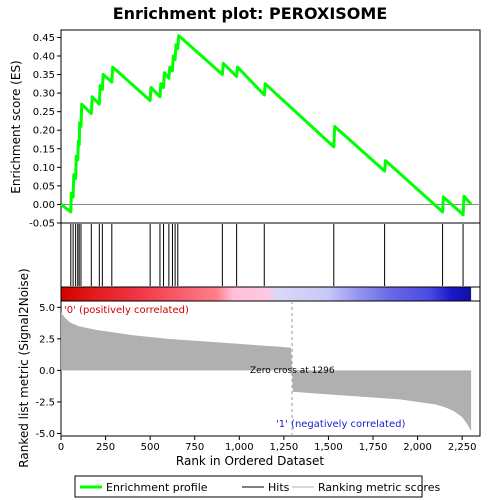  I want to click on es-y-tick-label: 0.45, so click(44, 38).